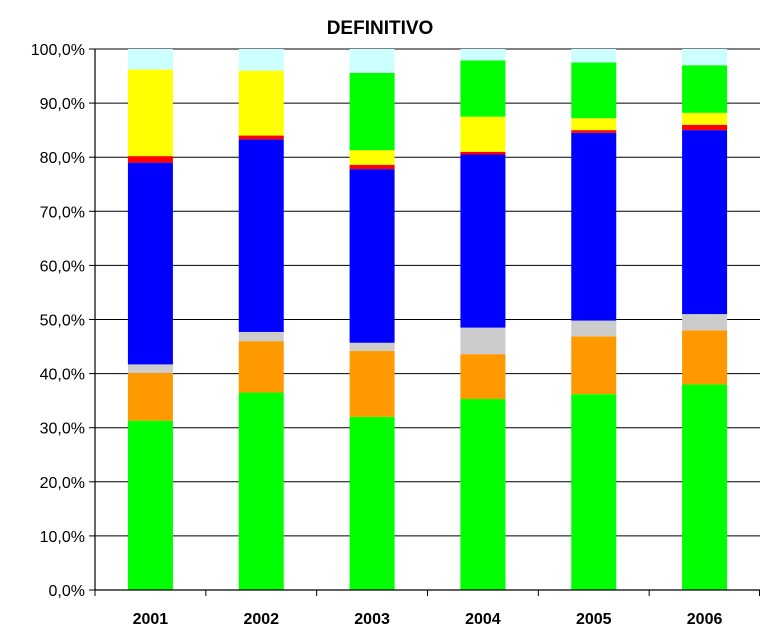  What do you see at coordinates (62, 158) in the screenshot?
I see `y-tick-label: 80,0%` at bounding box center [62, 158].